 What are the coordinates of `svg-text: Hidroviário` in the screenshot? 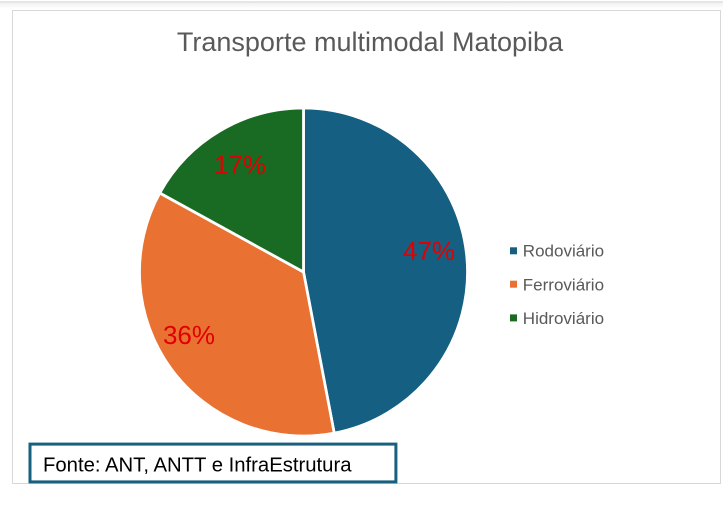 It's located at (563, 318).